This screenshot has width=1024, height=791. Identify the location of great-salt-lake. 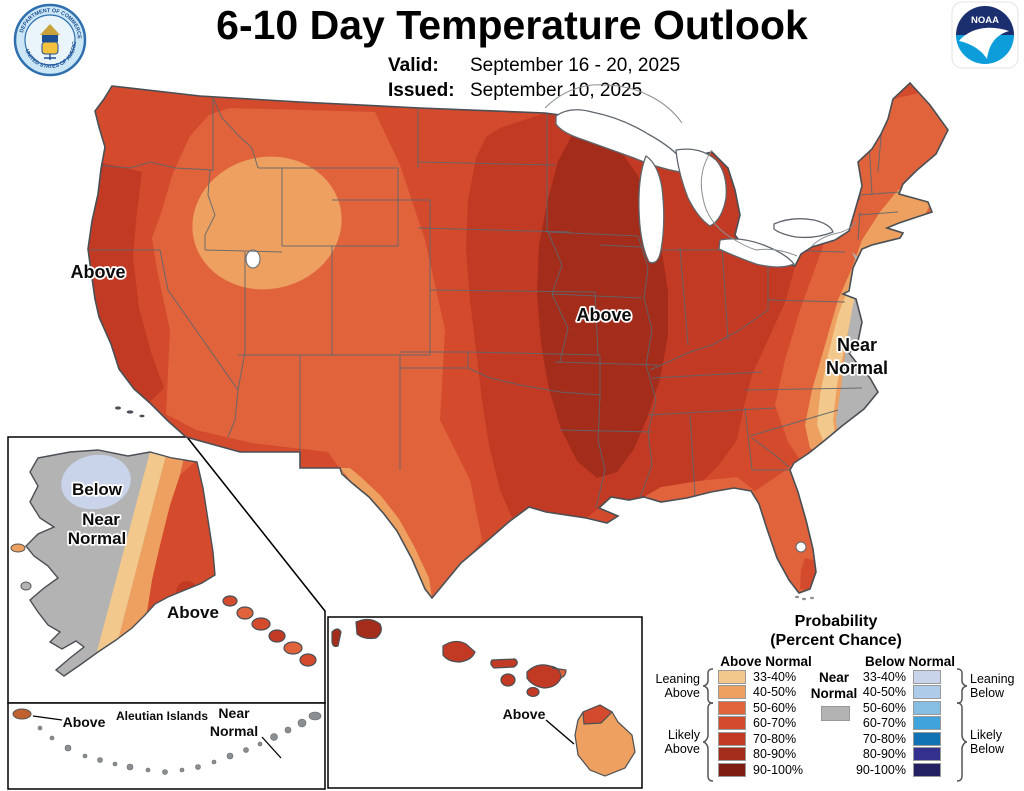
(253, 259).